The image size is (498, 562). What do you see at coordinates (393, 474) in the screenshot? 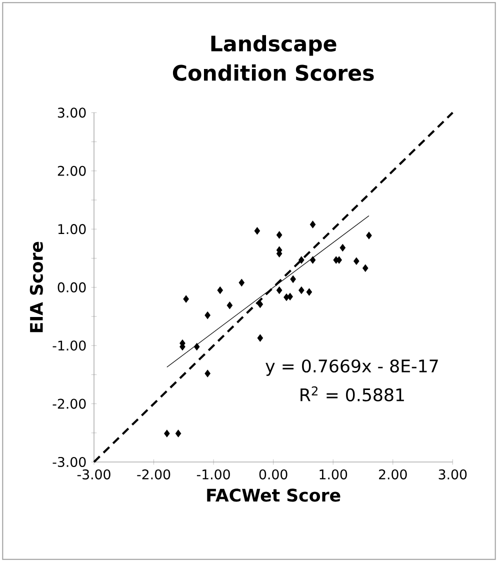
I see `x-tick-label: 2.00` at bounding box center [393, 474].